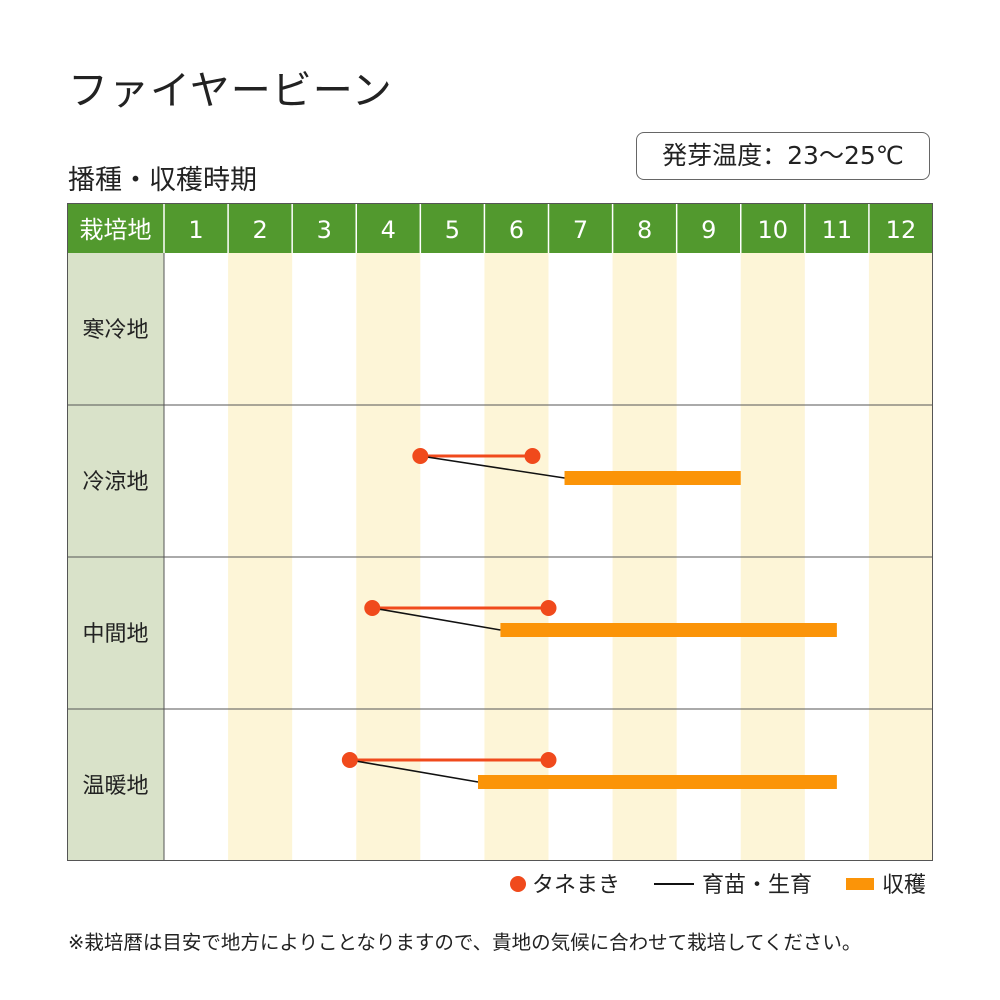 Image resolution: width=1000 pixels, height=1000 pixels. What do you see at coordinates (773, 230) in the screenshot?
I see `month-label: 10` at bounding box center [773, 230].